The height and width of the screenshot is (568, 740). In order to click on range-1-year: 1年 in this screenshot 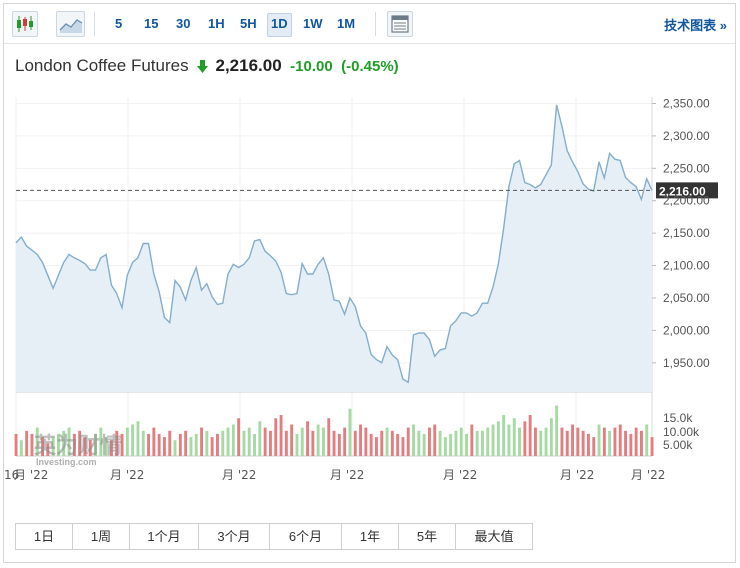, I will do `click(370, 536)`.